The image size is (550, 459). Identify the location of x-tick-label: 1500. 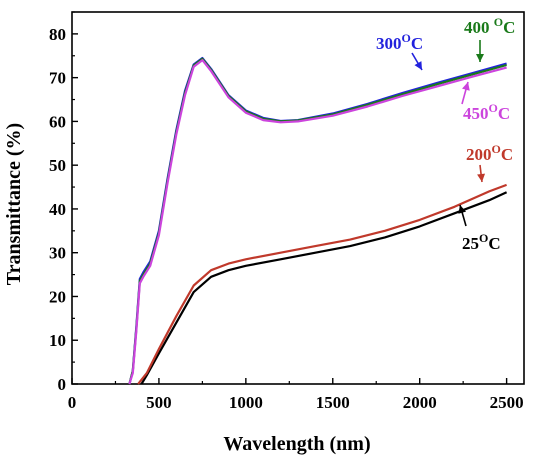
(333, 402).